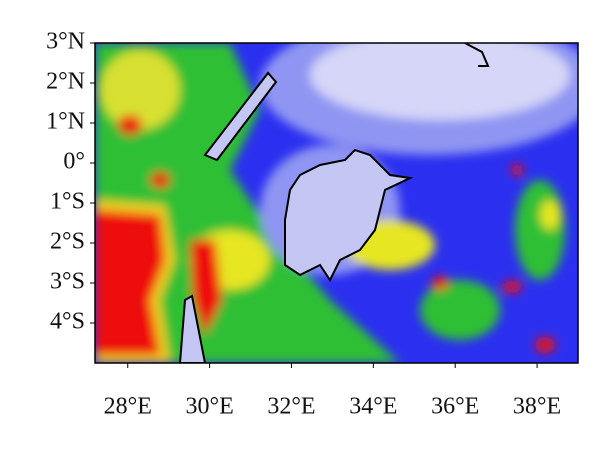  Describe the element at coordinates (65, 82) in the screenshot. I see `y-tick-label: 2°N` at that location.